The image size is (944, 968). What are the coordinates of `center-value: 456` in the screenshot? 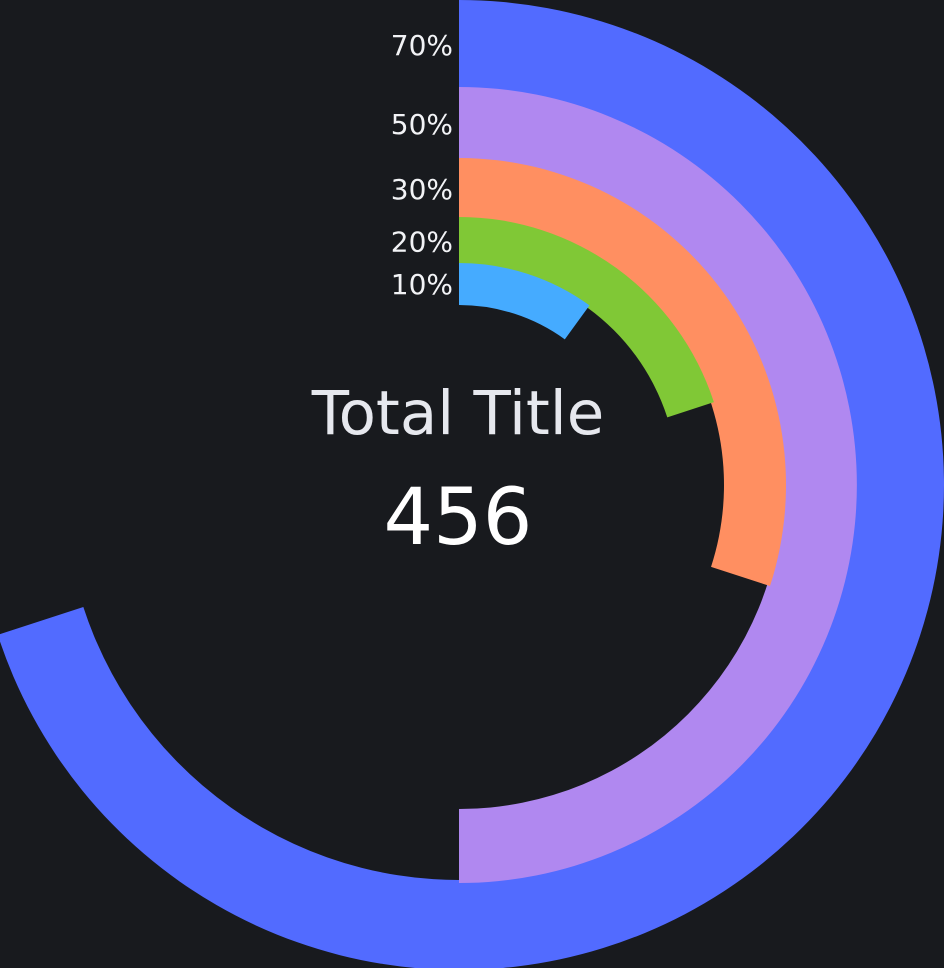 It's located at (458, 518).